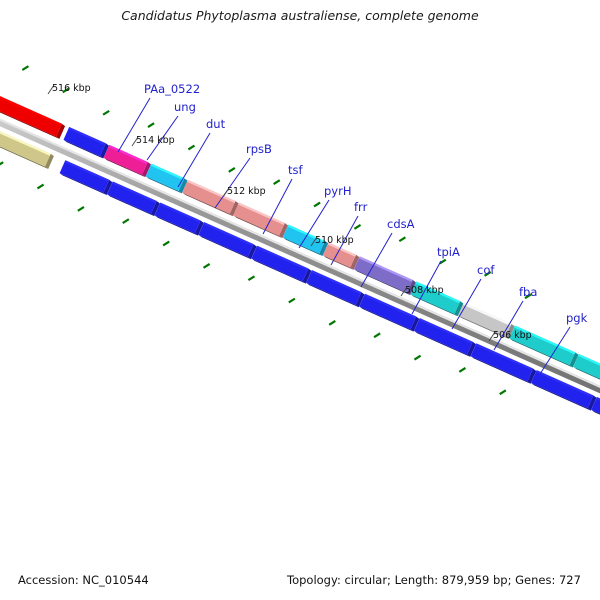  I want to click on gene-feature-fba, so click(544, 346).